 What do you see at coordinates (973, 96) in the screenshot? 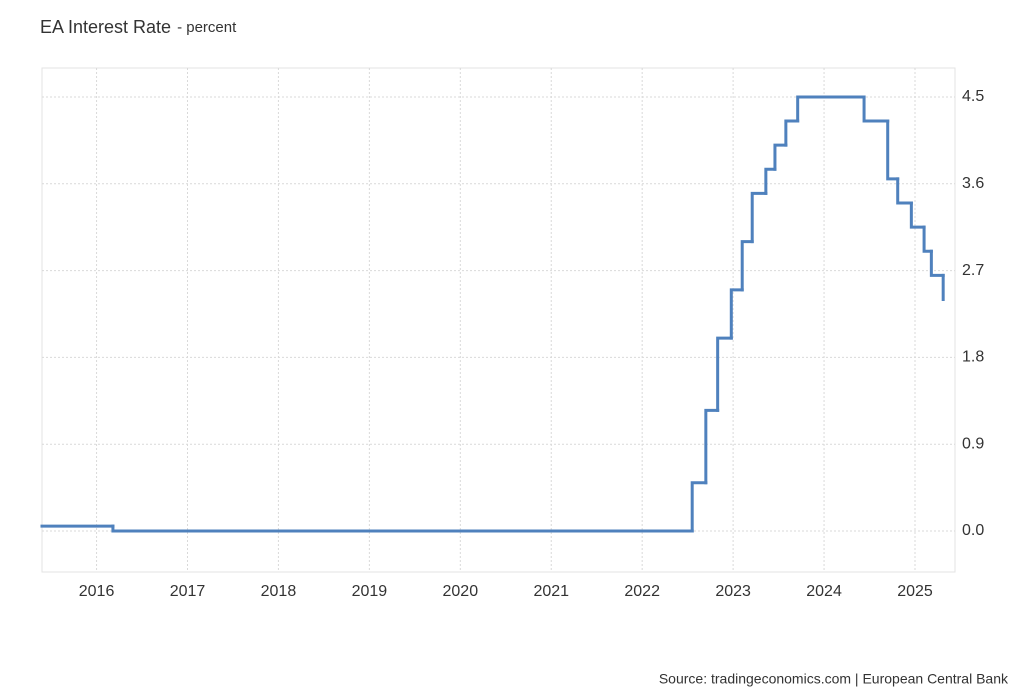
I see `y-tick-label: 4.5` at bounding box center [973, 96].